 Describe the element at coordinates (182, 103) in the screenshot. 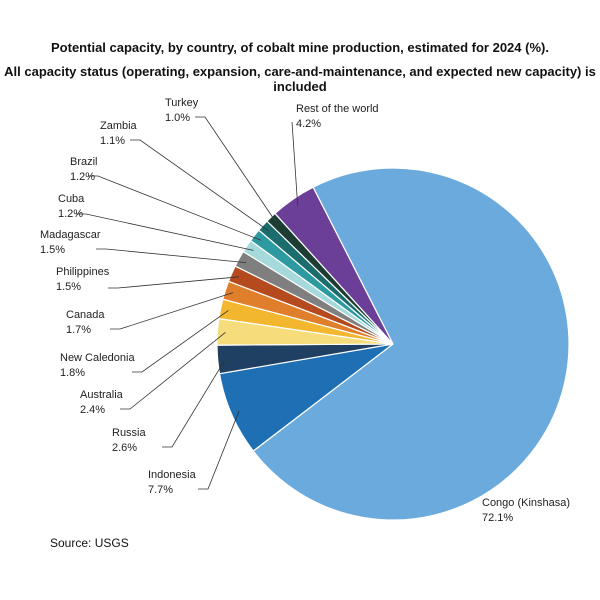

I see `slice-label: Turkey` at that location.